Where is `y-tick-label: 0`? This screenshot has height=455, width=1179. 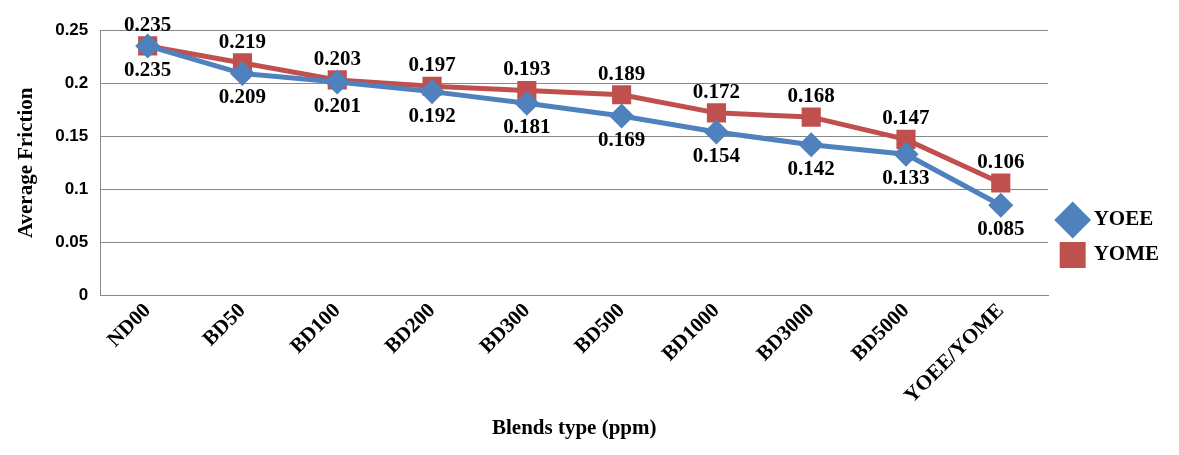 y-tick-label: 0 is located at coordinates (83, 295).